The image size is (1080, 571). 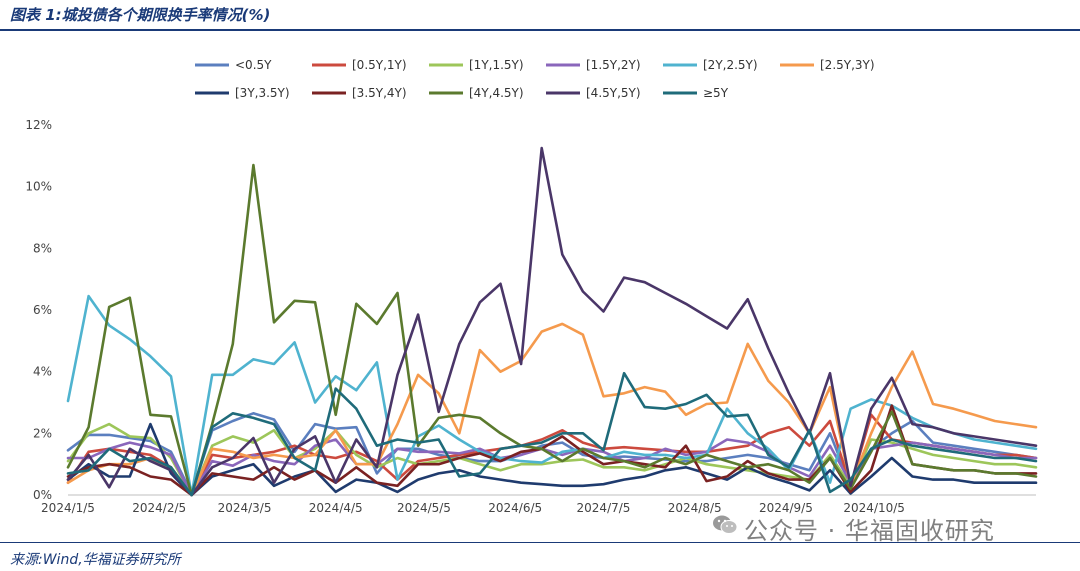 I want to click on header-divider, so click(x=540, y=30).